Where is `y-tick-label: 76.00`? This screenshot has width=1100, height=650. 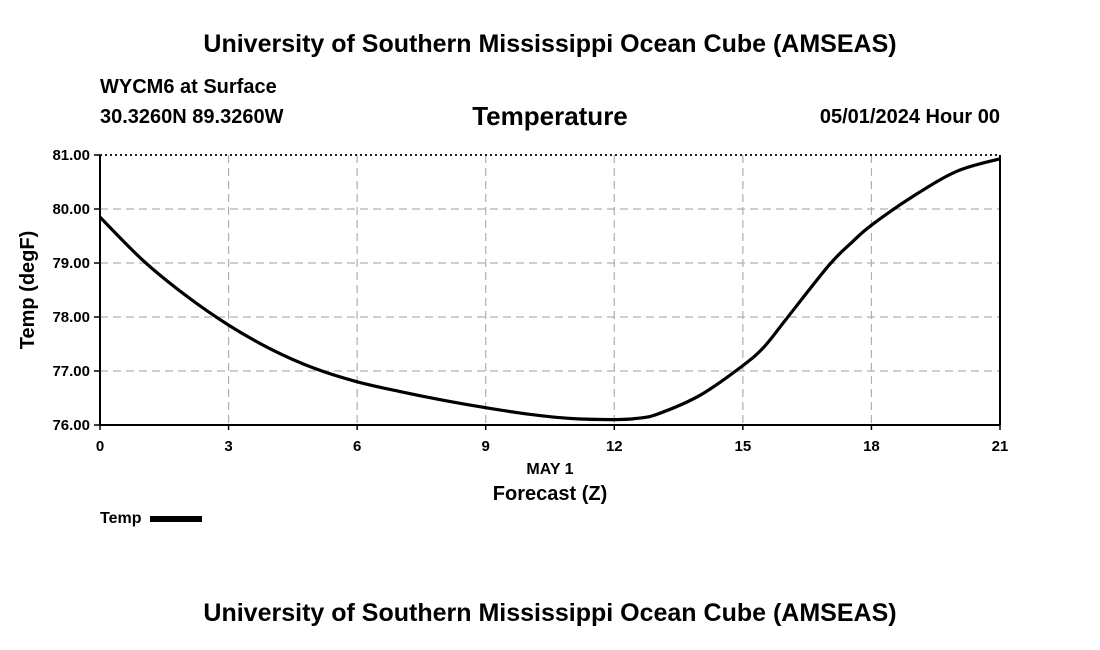 y-tick-label: 76.00 is located at coordinates (71, 425).